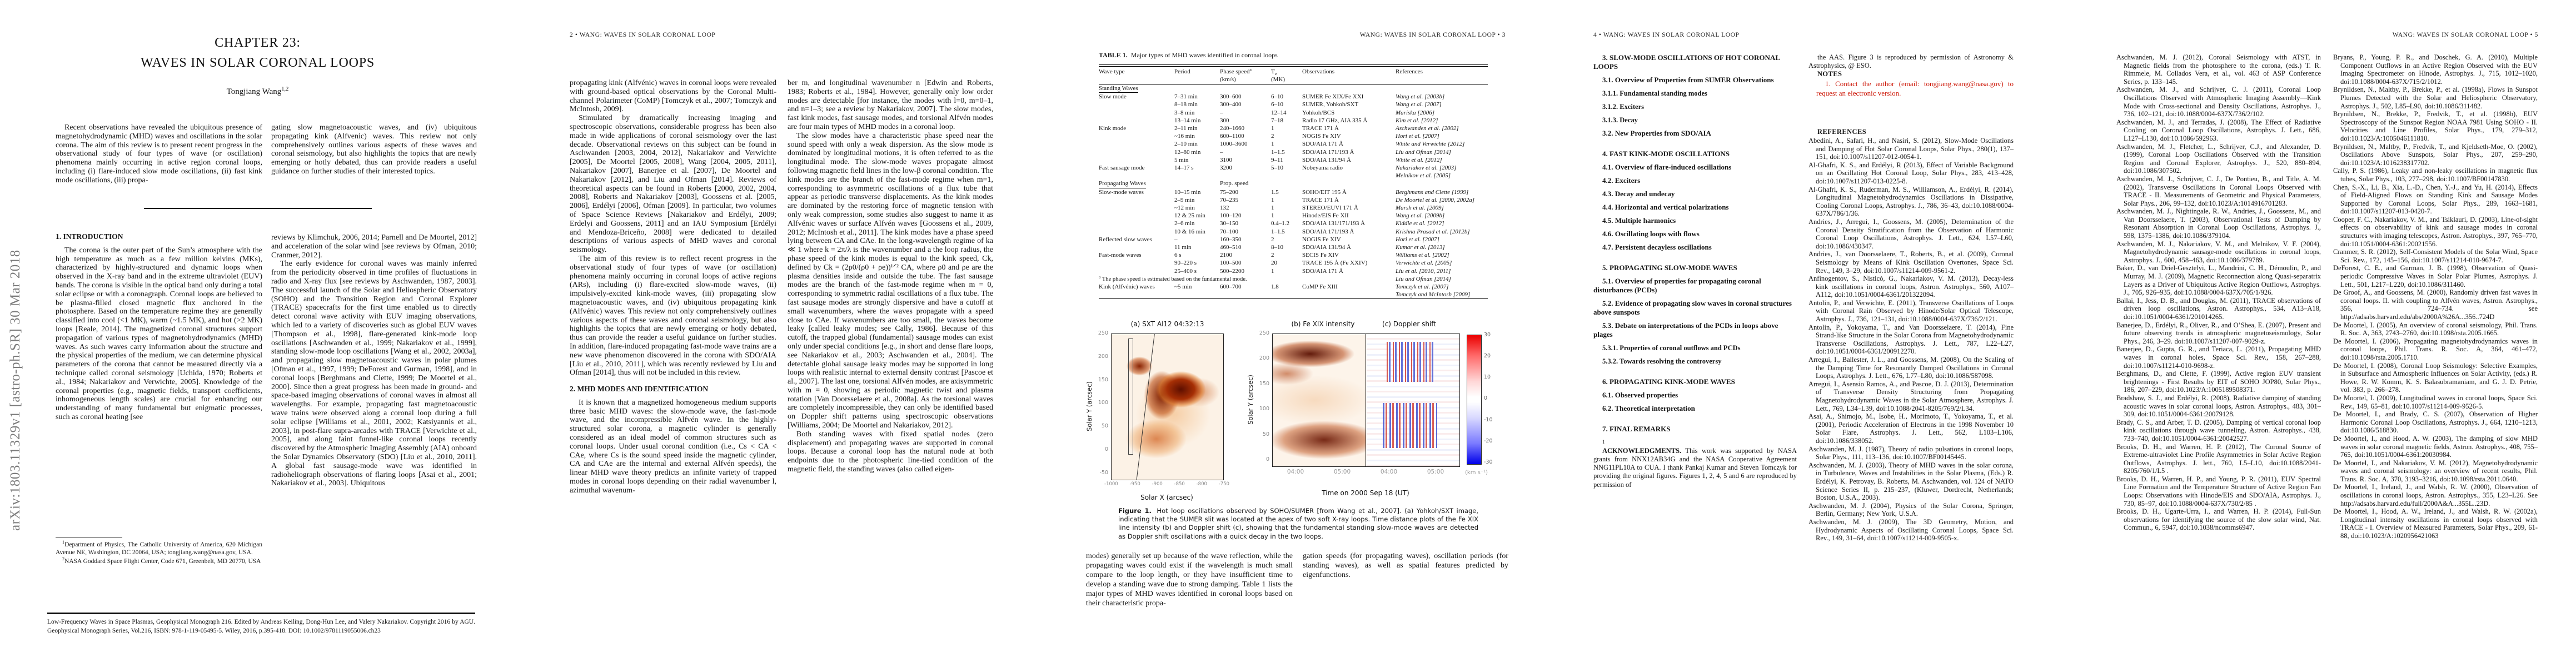 The height and width of the screenshot is (667, 2576). I want to click on panel-a-title: (a) SXT Al12 04:32:13, so click(1167, 324).